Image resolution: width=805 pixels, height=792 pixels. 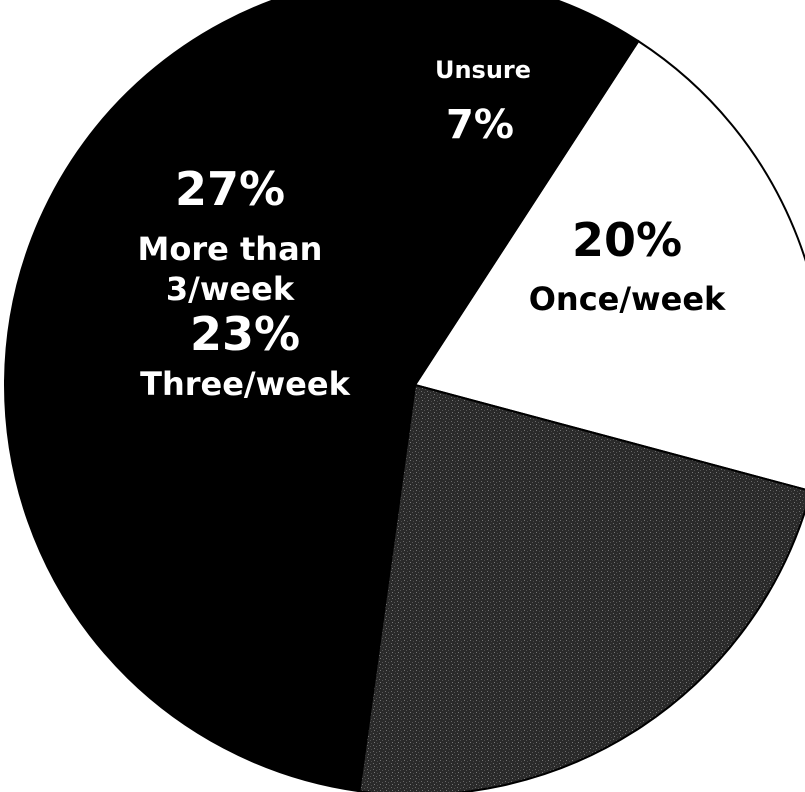 I want to click on pie-value-label-once-week: 20%, so click(x=627, y=240).